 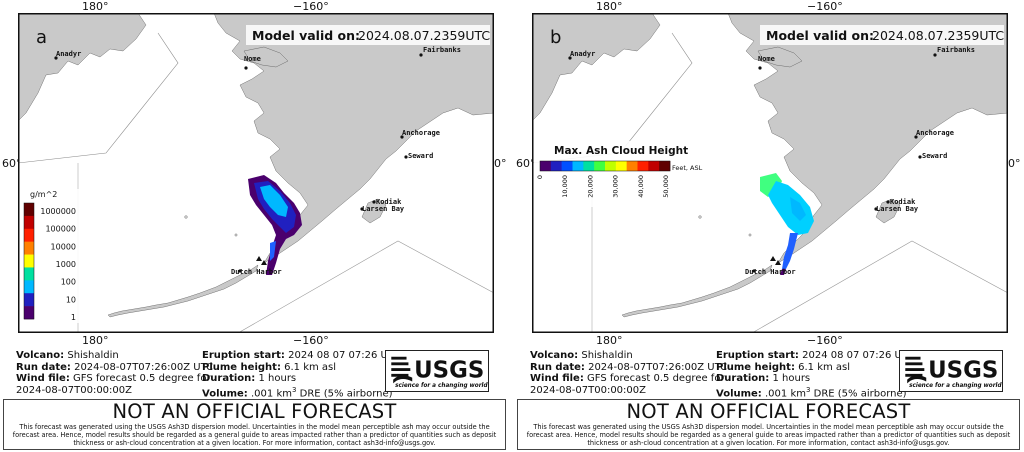 What do you see at coordinates (766, 59) in the screenshot?
I see `city-label-nome-b: Nome` at bounding box center [766, 59].